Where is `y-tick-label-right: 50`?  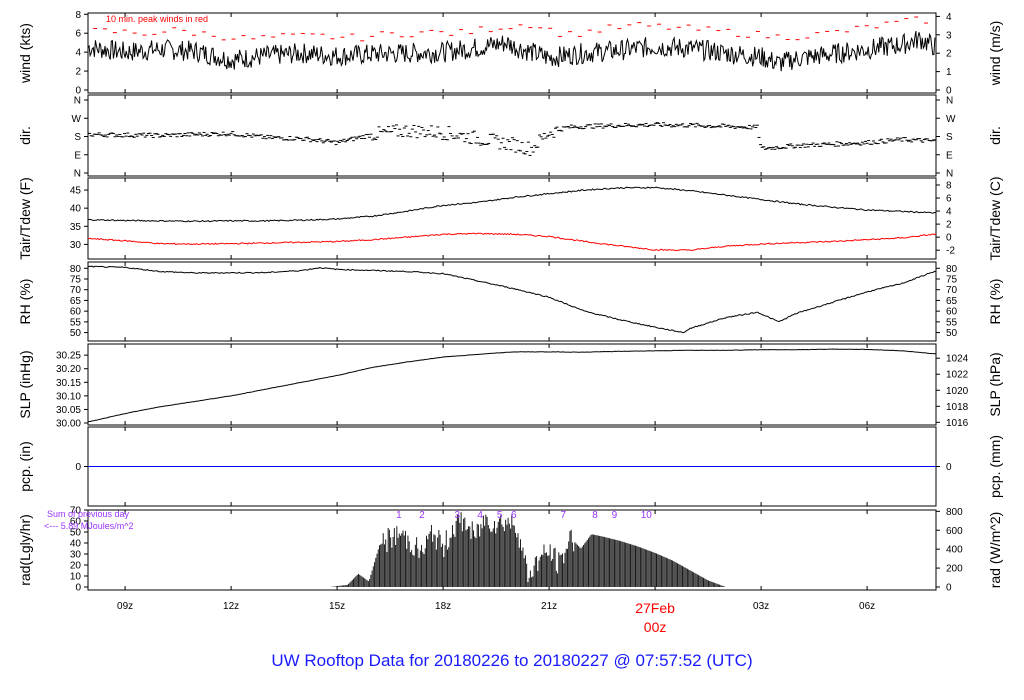 y-tick-label-right: 50 is located at coordinates (952, 333).